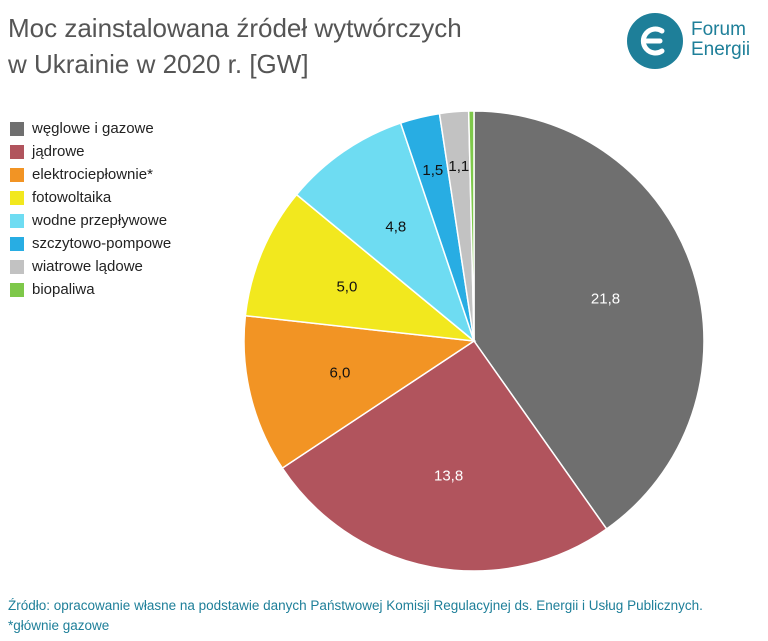 Image resolution: width=768 pixels, height=641 pixels. I want to click on logo-text-energii: Energii, so click(721, 49).